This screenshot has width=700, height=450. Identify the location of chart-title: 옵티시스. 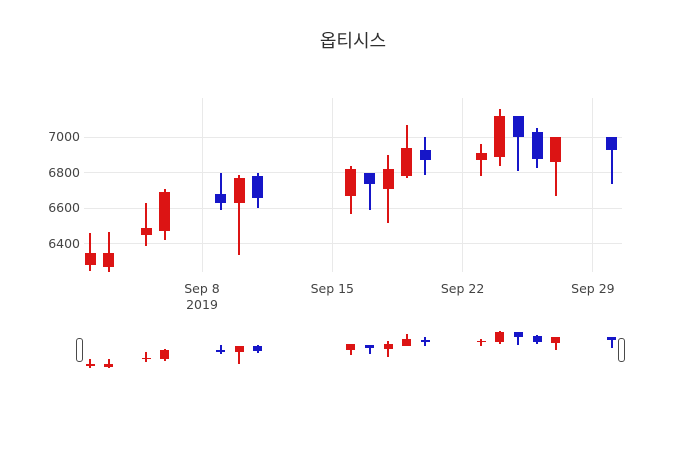
(353, 41).